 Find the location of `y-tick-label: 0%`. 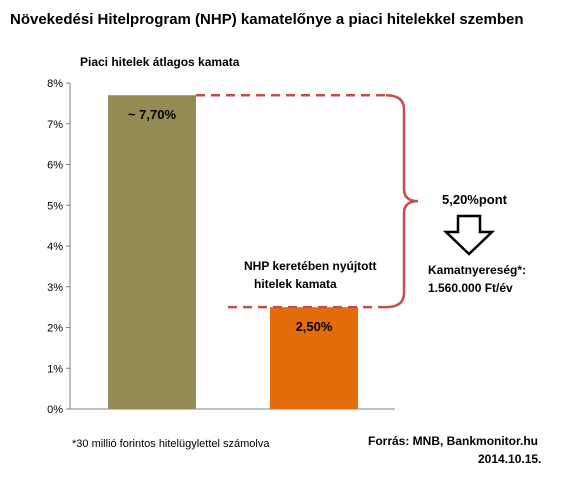

y-tick-label: 0% is located at coordinates (55, 410).